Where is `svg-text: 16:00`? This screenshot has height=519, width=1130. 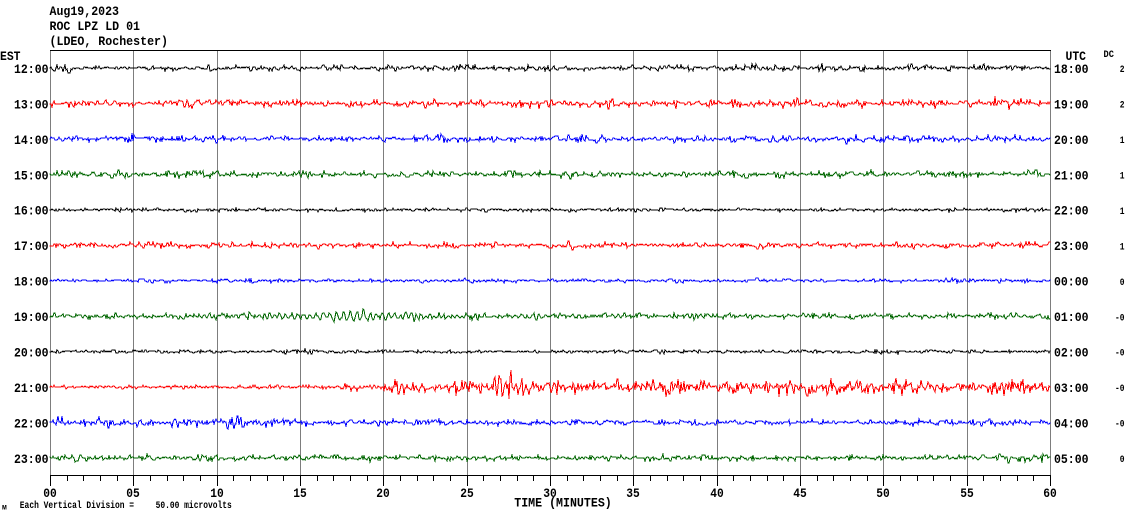
svg-text: 16:00 is located at coordinates (31, 211).